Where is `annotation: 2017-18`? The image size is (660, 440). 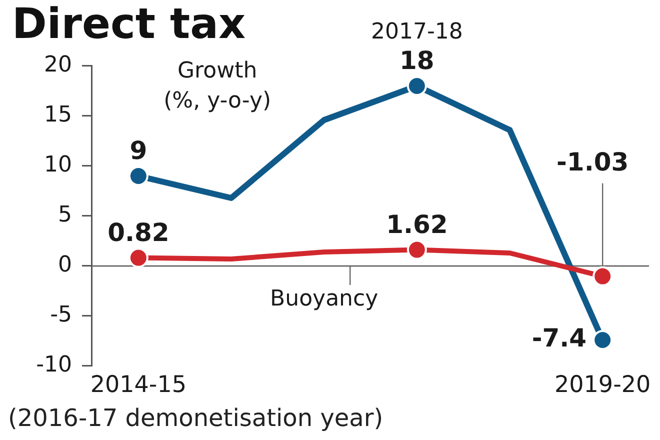
annotation: 2017-18 is located at coordinates (416, 32).